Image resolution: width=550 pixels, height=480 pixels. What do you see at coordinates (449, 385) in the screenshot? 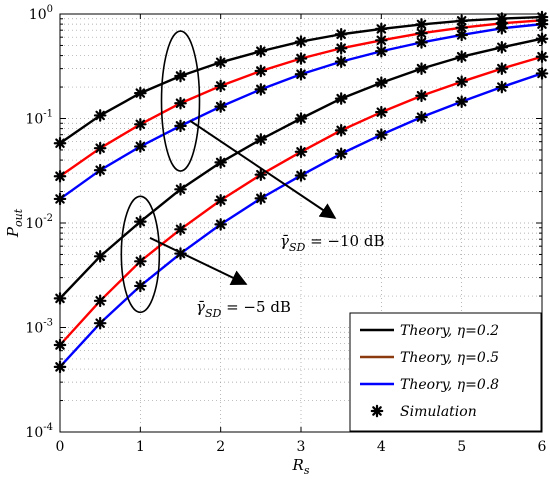
I see `legend-label: Theory, η=0.8` at bounding box center [449, 385].